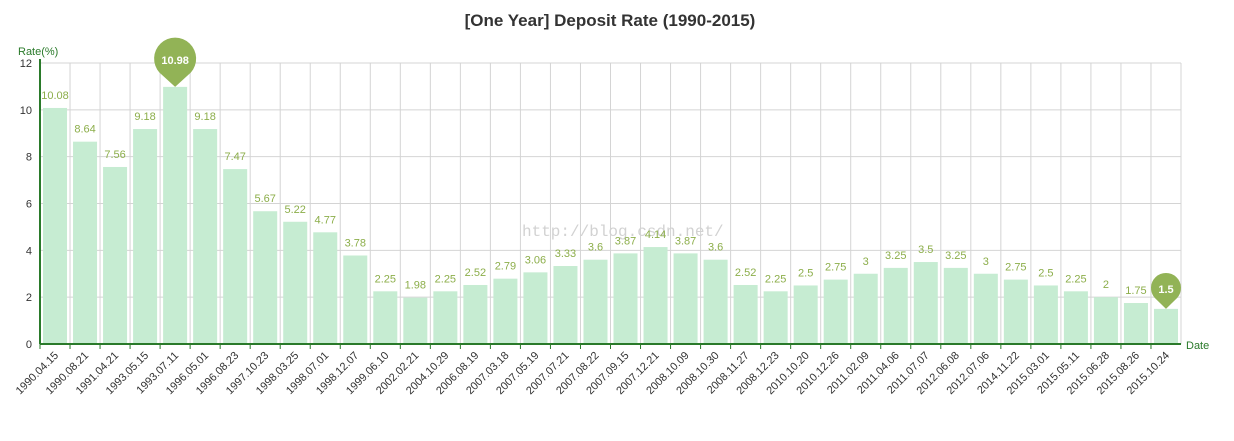 The height and width of the screenshot is (441, 1234). What do you see at coordinates (84, 130) in the screenshot?
I see `data-label: 8.64` at bounding box center [84, 130].